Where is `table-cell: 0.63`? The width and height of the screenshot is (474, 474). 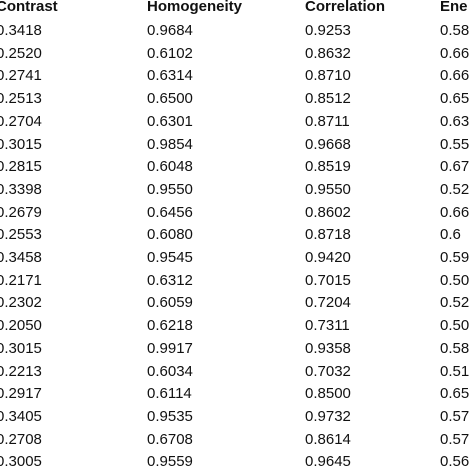 table-cell: 0.63 is located at coordinates (455, 121).